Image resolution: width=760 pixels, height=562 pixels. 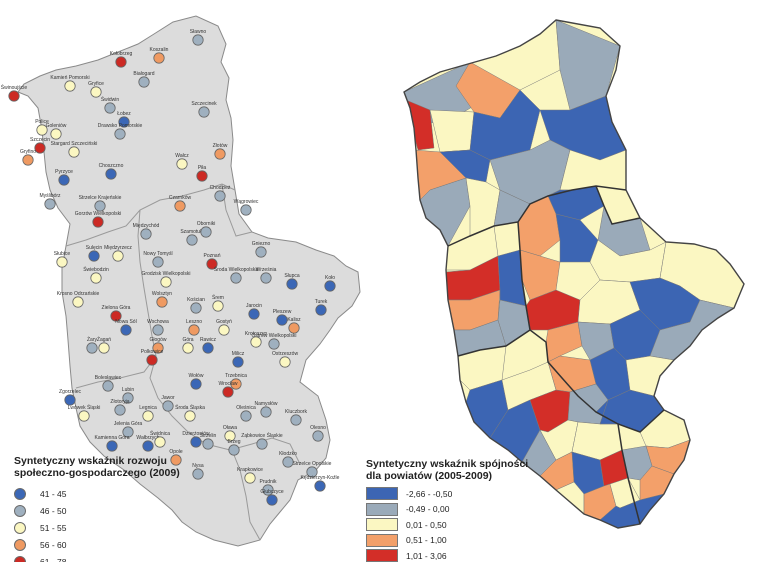 I want to click on city-marker: Głubczyce, so click(x=272, y=497).